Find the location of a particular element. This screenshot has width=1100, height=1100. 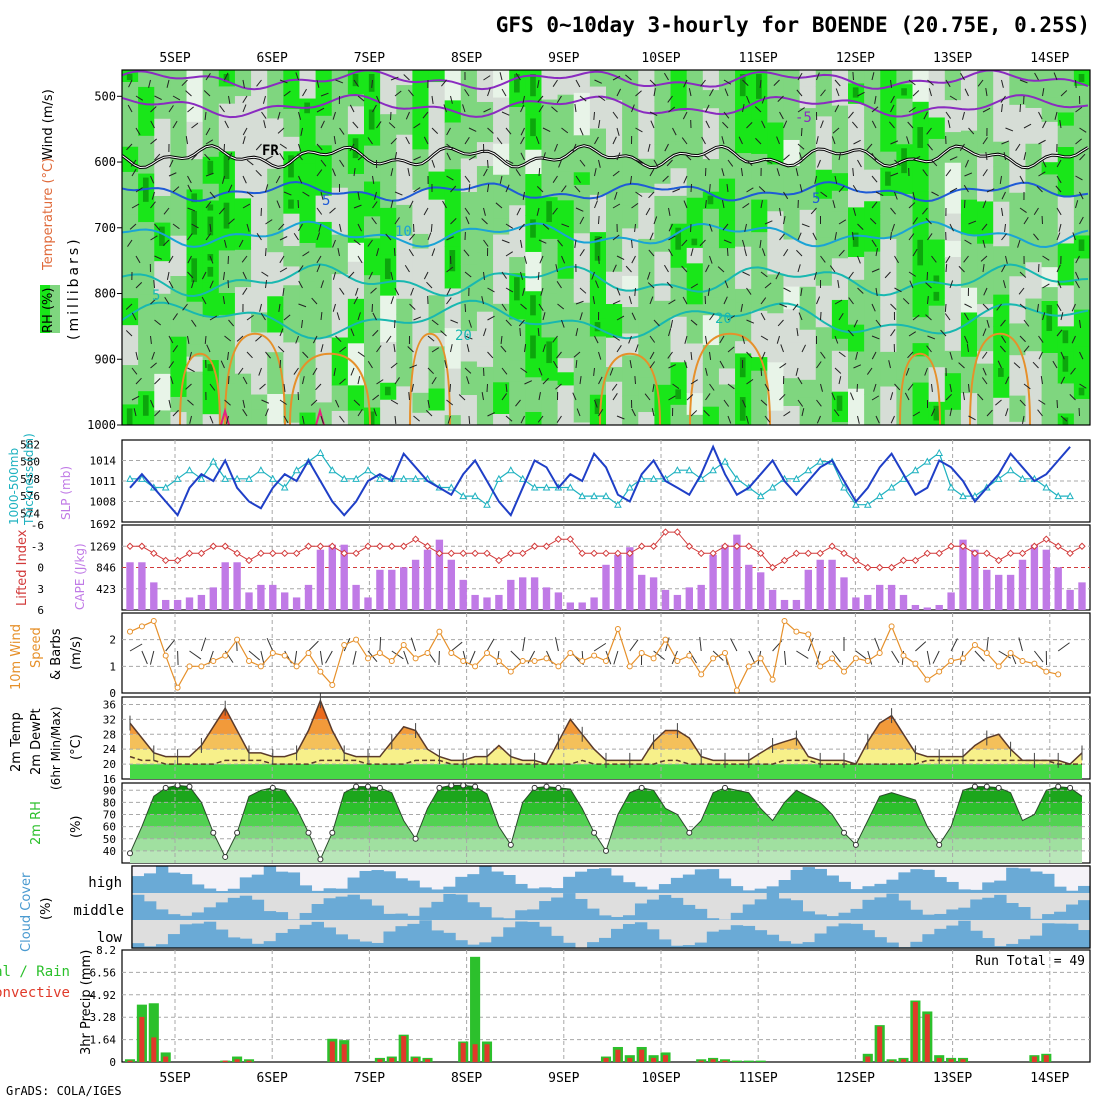

precip-tick-label: 0 is located at coordinates (112, 1062).